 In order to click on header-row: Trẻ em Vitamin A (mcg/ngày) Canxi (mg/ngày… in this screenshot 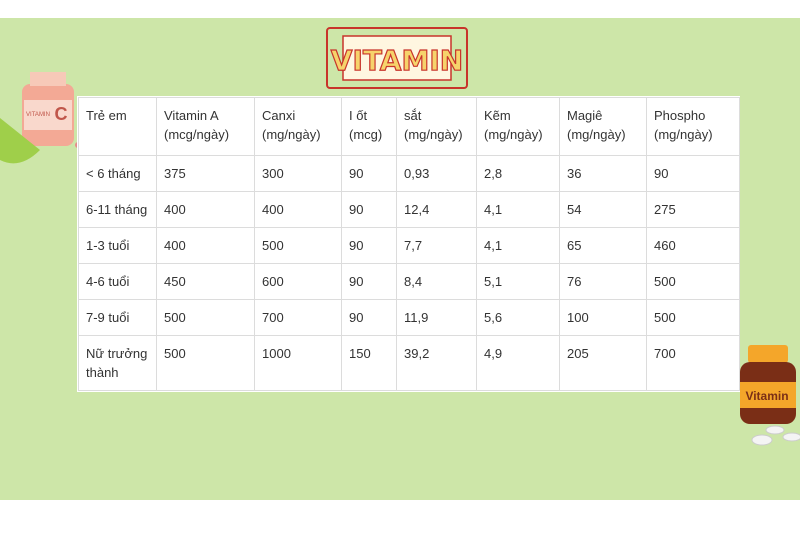, I will do `click(409, 126)`.